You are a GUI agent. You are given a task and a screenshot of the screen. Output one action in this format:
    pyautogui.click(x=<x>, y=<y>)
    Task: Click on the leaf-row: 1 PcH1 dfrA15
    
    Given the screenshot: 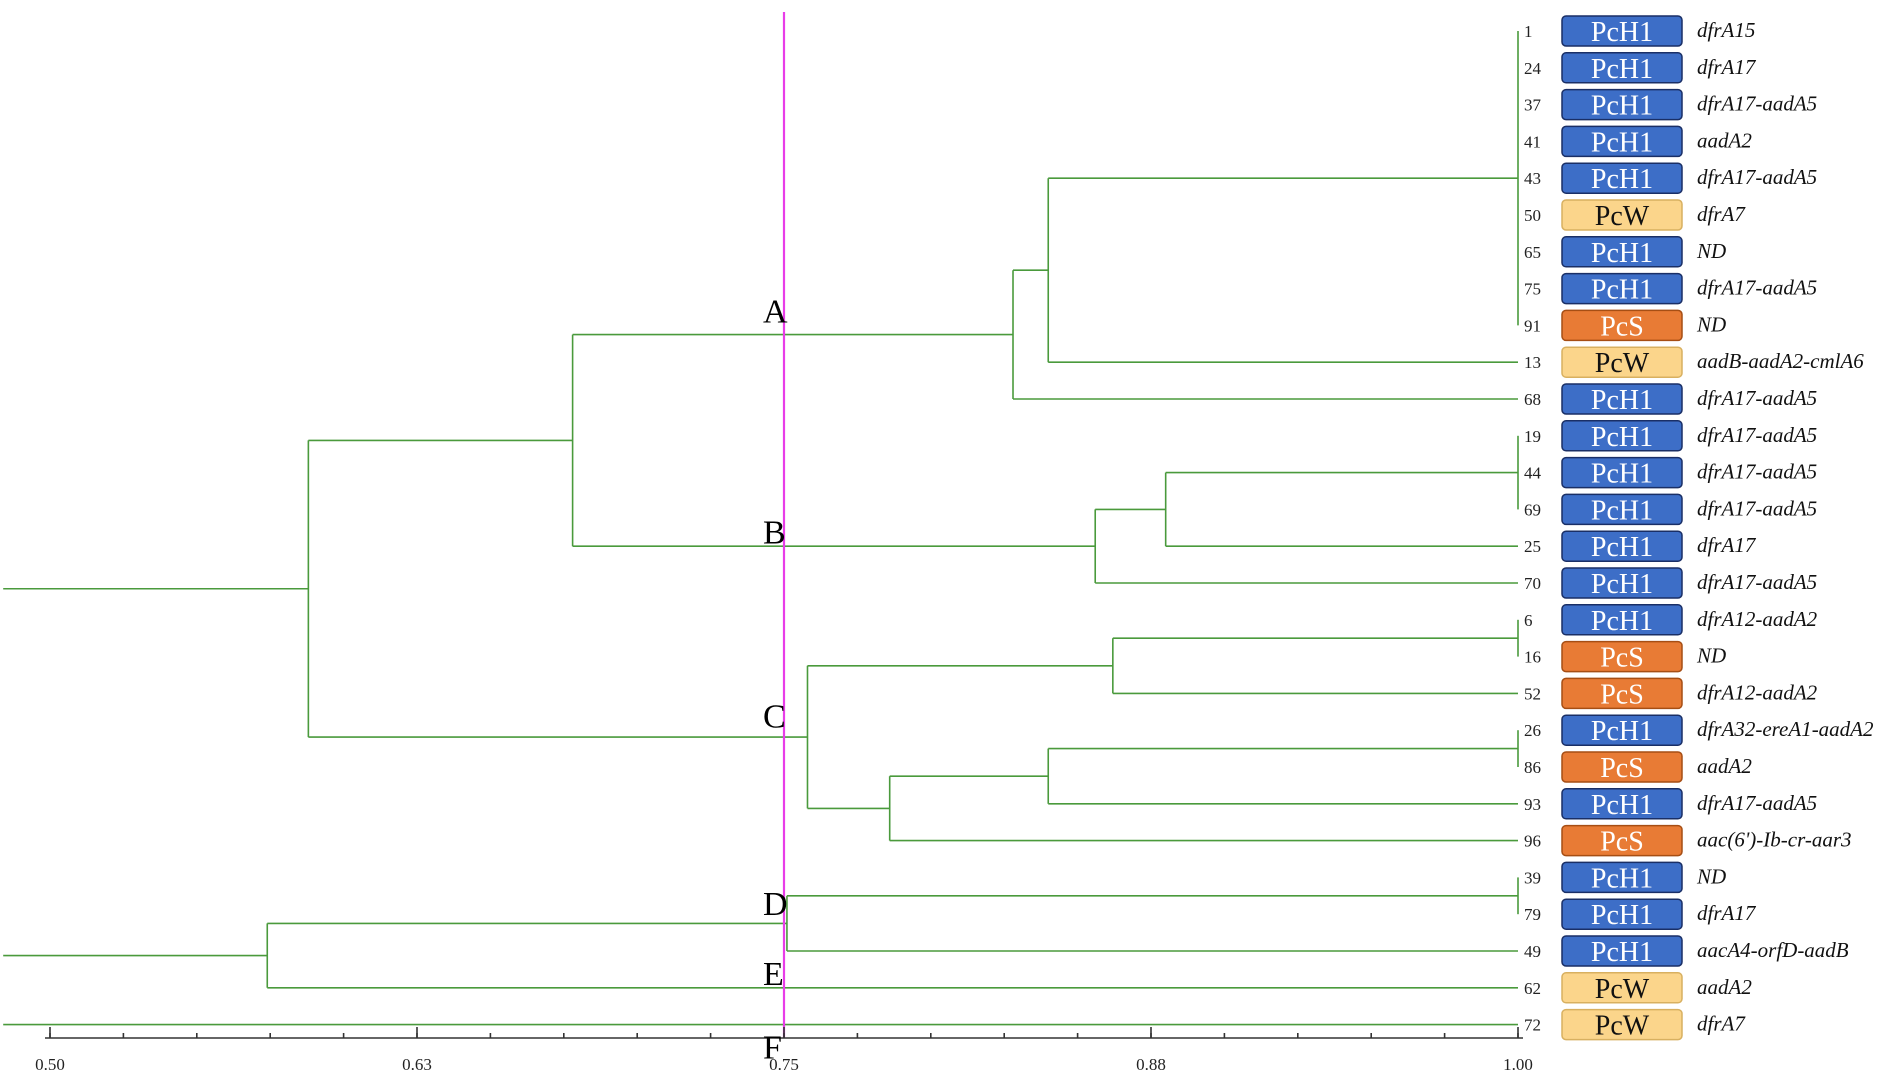 What is the action you would take?
    pyautogui.click(x=1639, y=31)
    